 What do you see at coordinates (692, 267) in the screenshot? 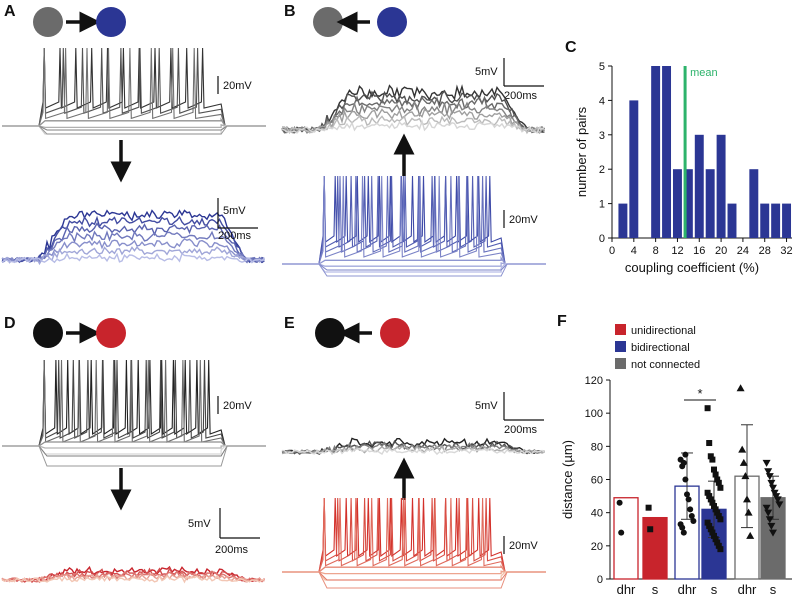
I see `x-axis-label: coupling coefficient (%)` at bounding box center [692, 267].